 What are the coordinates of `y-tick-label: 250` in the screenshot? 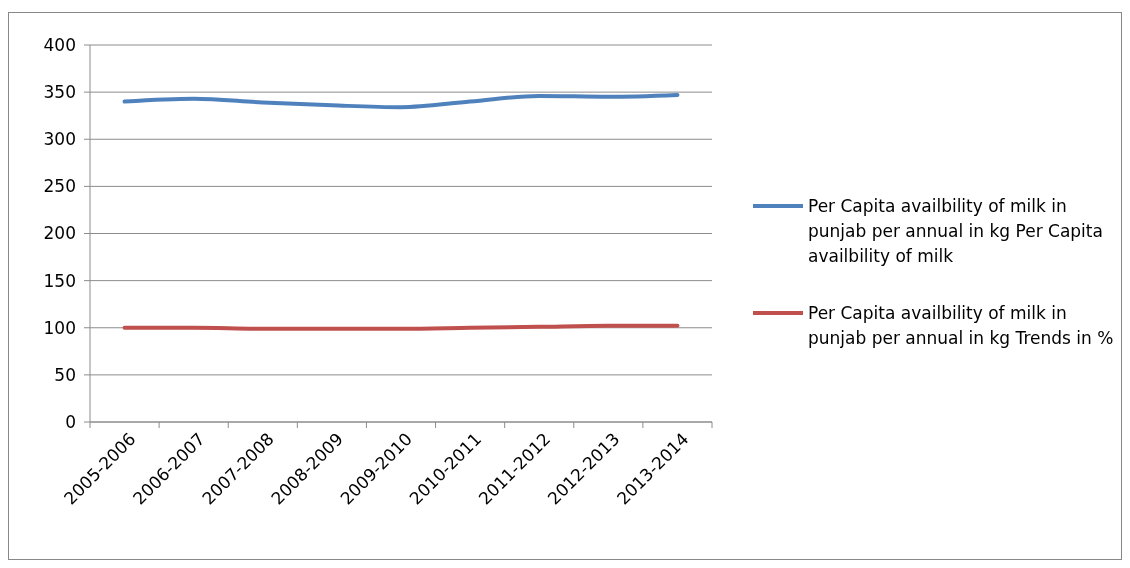 It's located at (59, 186).